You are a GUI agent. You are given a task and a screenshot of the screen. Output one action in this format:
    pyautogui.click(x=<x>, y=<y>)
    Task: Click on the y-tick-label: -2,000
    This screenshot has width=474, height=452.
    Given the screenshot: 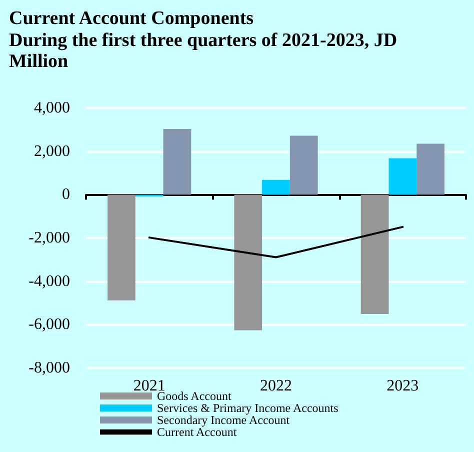 What is the action you would take?
    pyautogui.click(x=49, y=238)
    